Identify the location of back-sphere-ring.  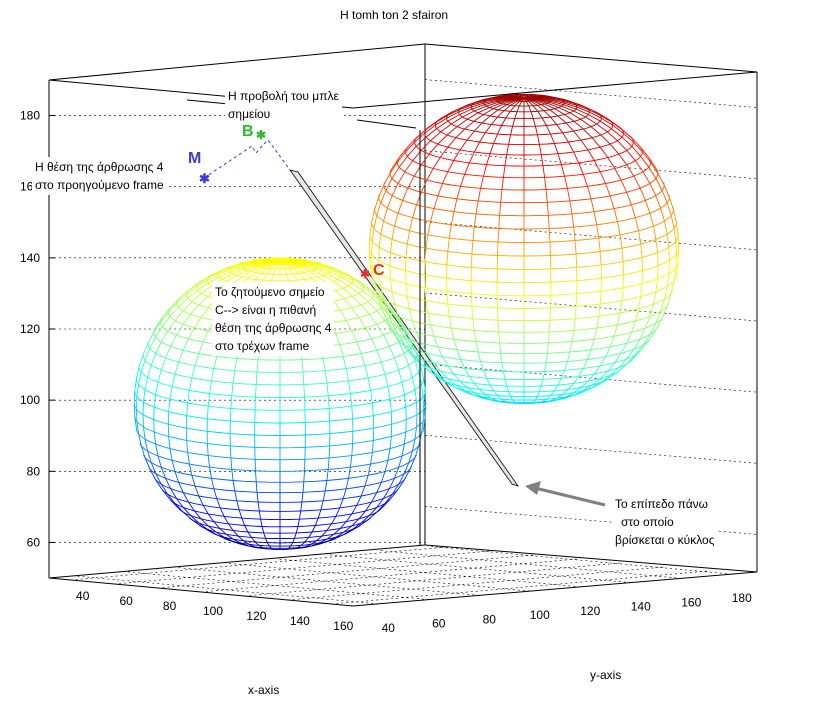
(524, 224).